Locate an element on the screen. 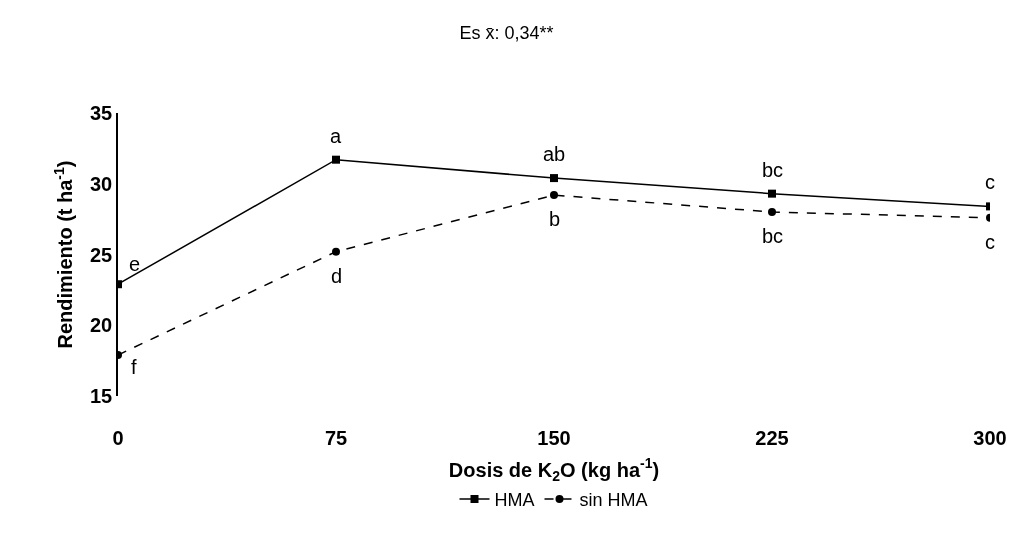 Image resolution: width=1013 pixels, height=533 pixels. y-tick-label: 25 is located at coordinates (101, 254).